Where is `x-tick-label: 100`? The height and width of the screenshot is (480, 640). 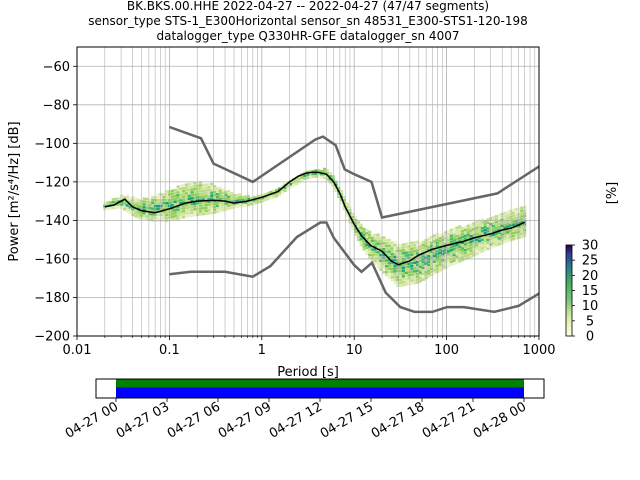 x-tick-label: 100 is located at coordinates (446, 350).